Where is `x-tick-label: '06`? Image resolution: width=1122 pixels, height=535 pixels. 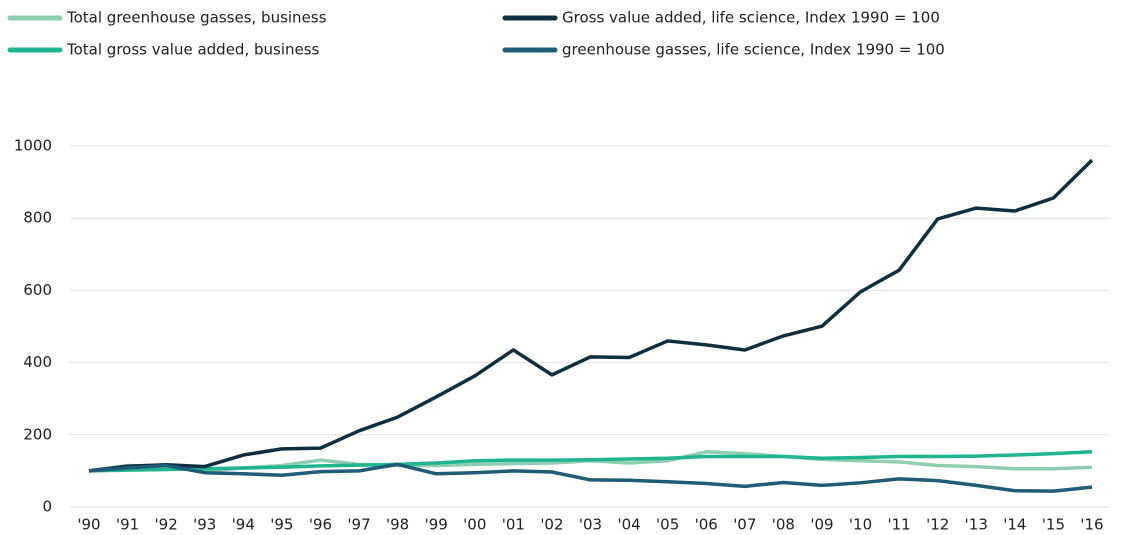 x-tick-label: '06 is located at coordinates (706, 525).